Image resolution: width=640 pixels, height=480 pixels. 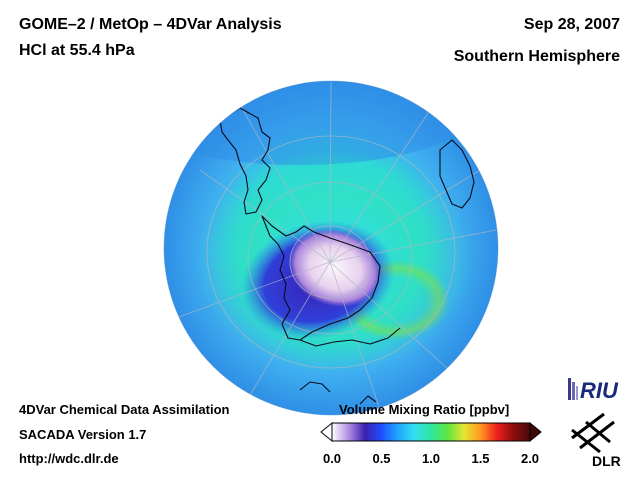 What do you see at coordinates (326, 432) in the screenshot?
I see `colorbar-min-arrow` at bounding box center [326, 432].